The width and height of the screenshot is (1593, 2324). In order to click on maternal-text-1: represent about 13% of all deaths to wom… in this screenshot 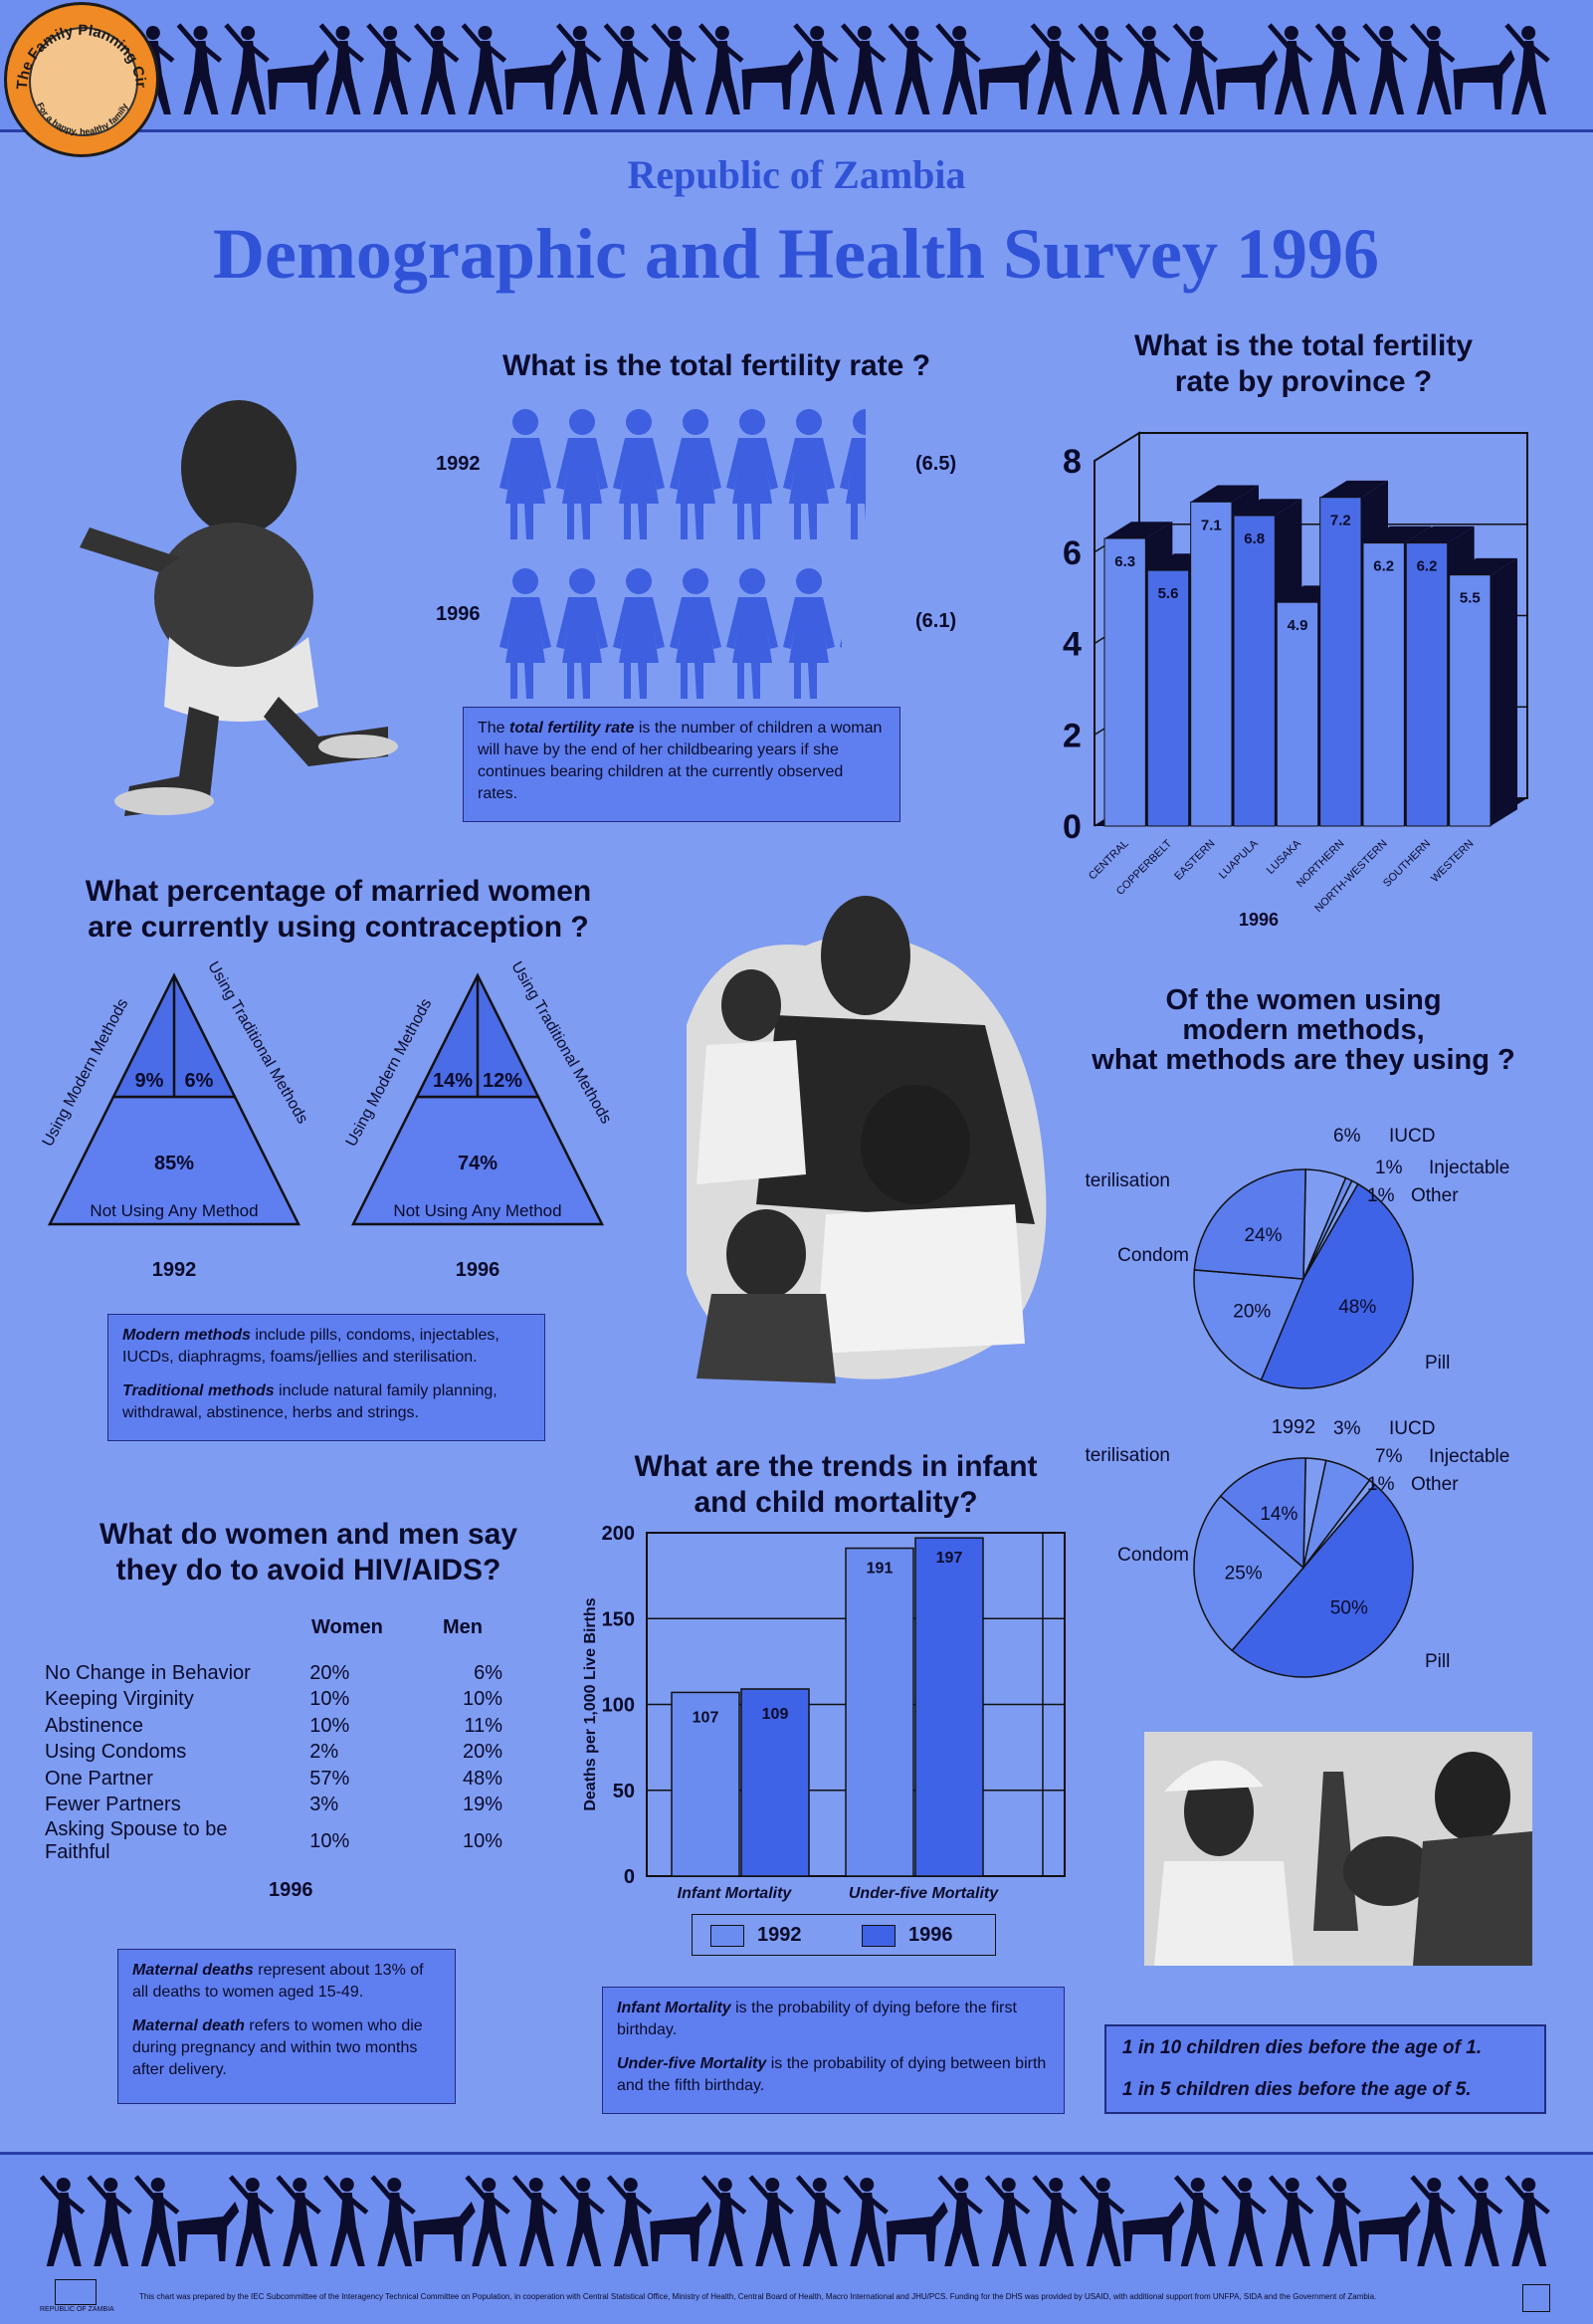, I will do `click(278, 1981)`.